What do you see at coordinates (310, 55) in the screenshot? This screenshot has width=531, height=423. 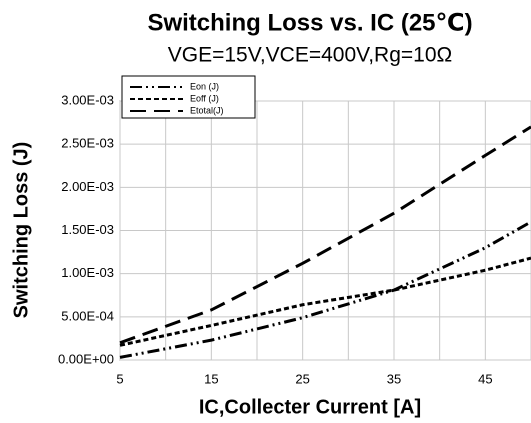 I see `chart-subtitle: VGE=15V,VCE=400V,Rg=10Ω` at bounding box center [310, 55].